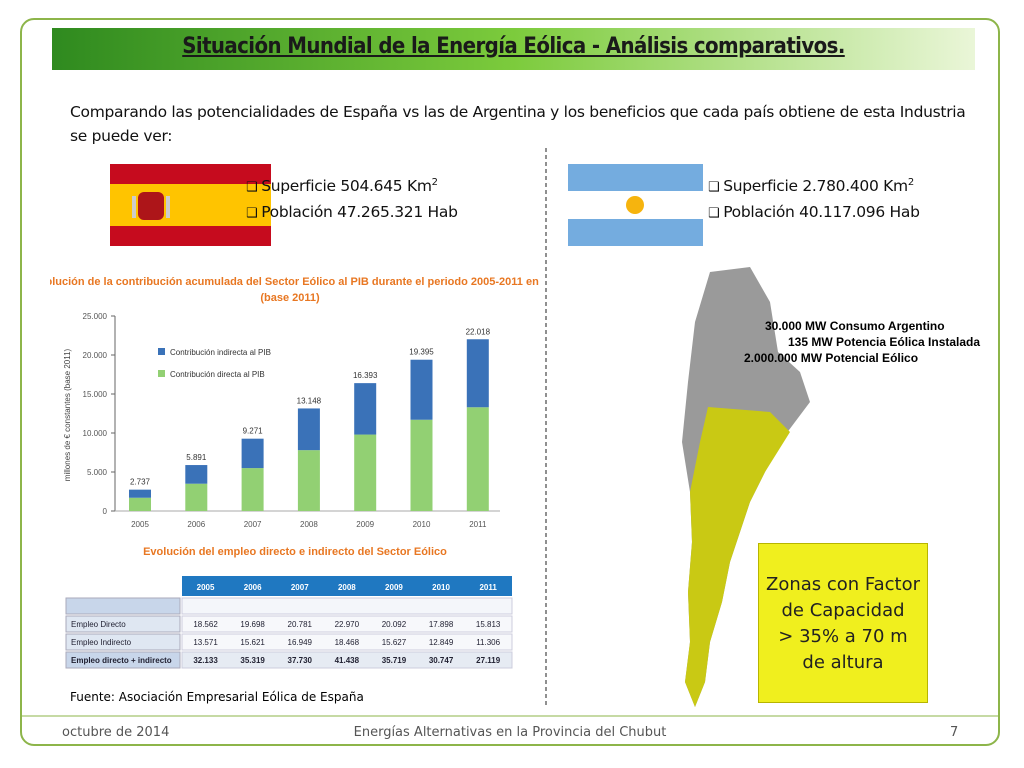  I want to click on y-tick-label: 15.000, so click(95, 394).